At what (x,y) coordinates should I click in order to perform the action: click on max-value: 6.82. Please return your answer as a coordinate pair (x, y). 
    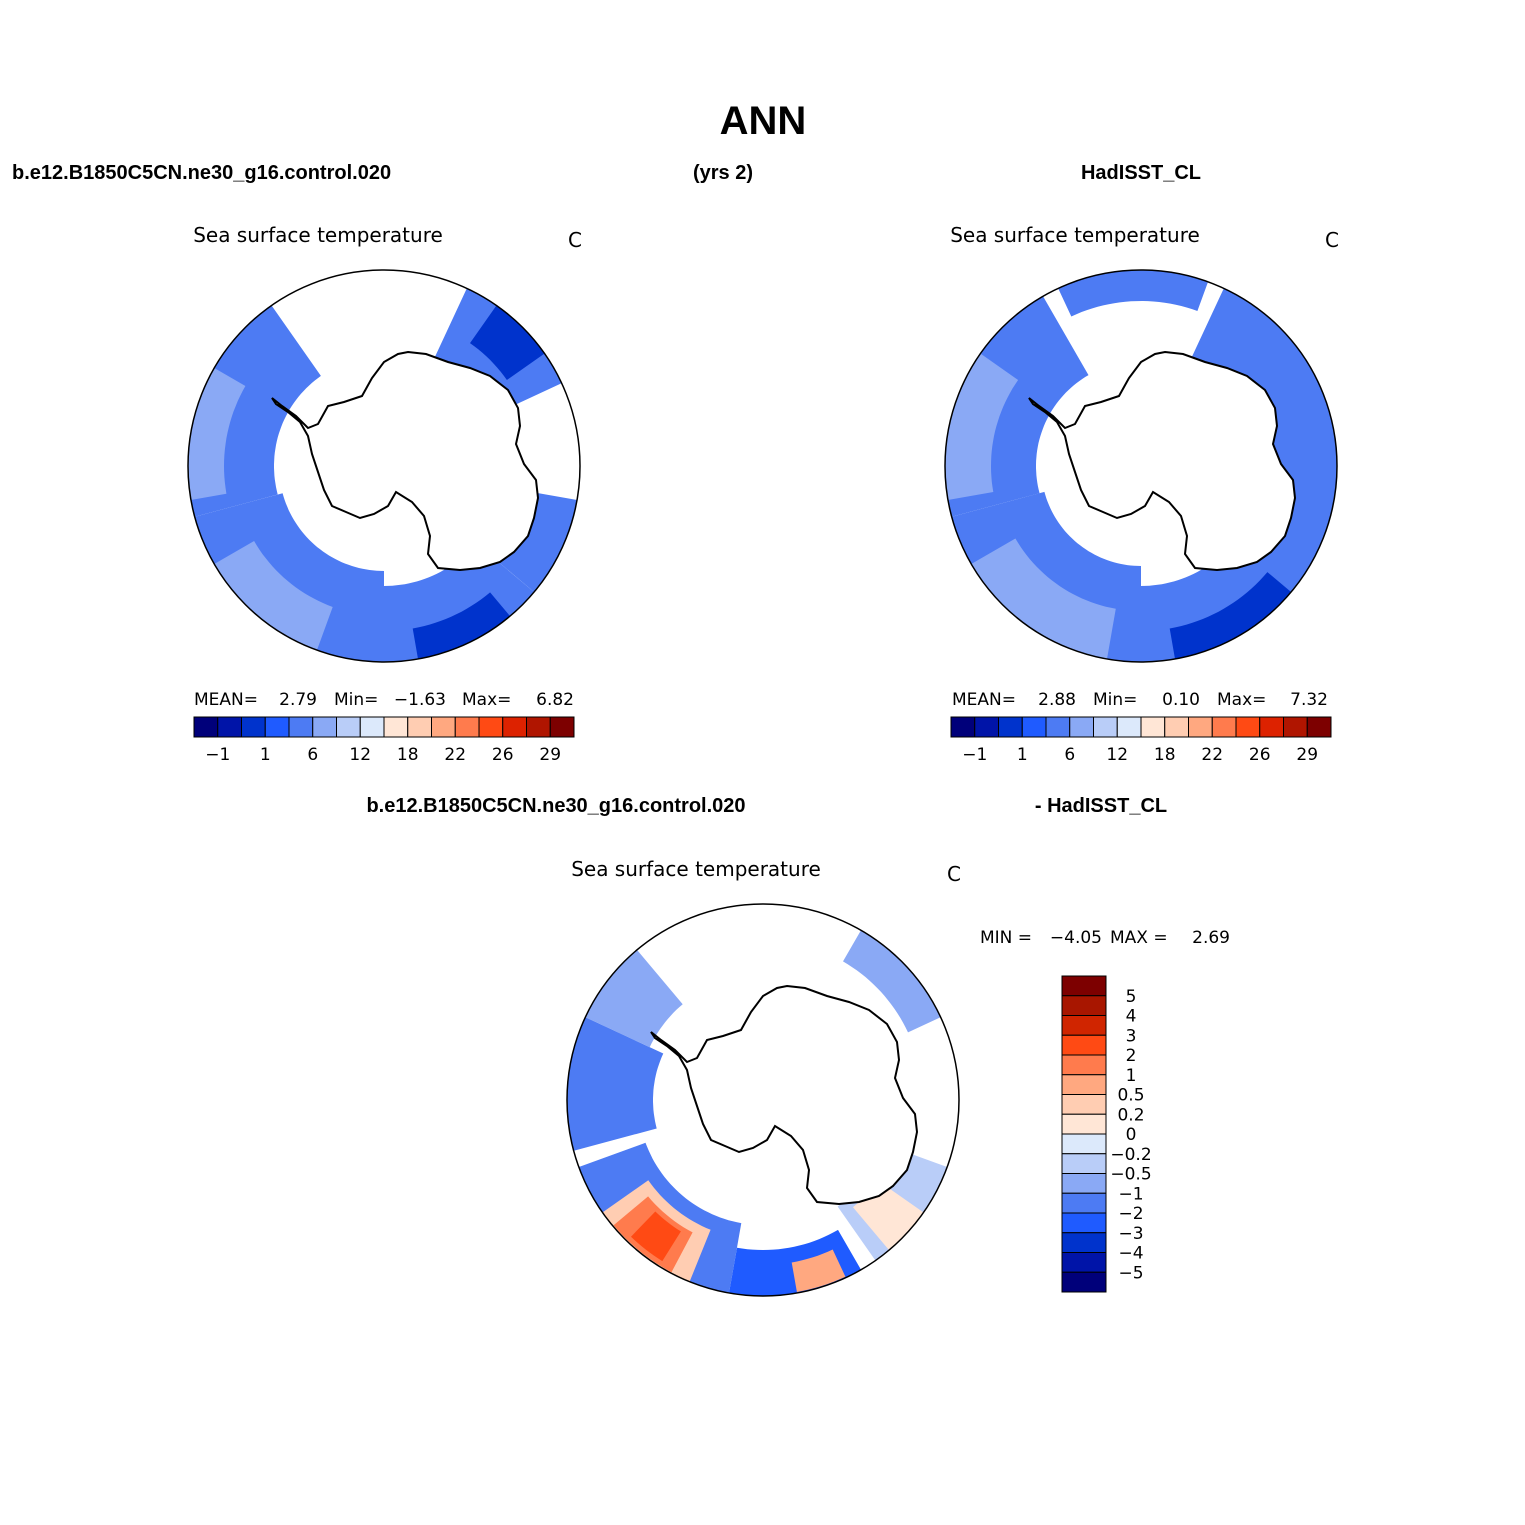
    Looking at the image, I should click on (555, 700).